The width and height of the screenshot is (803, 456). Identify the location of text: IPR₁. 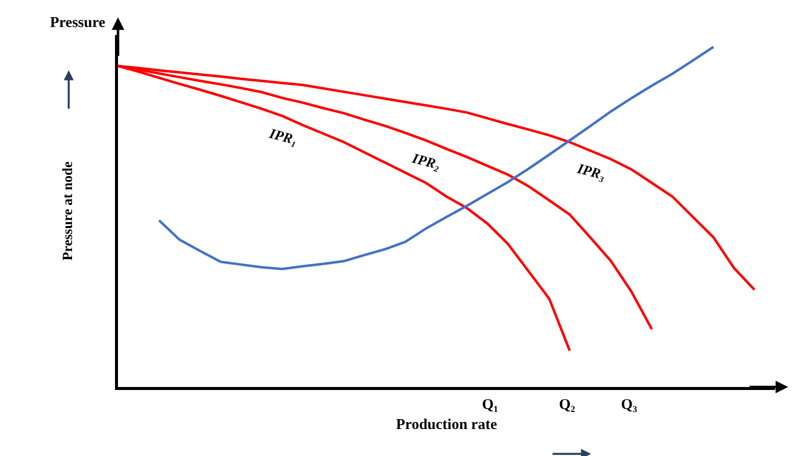
(282, 137).